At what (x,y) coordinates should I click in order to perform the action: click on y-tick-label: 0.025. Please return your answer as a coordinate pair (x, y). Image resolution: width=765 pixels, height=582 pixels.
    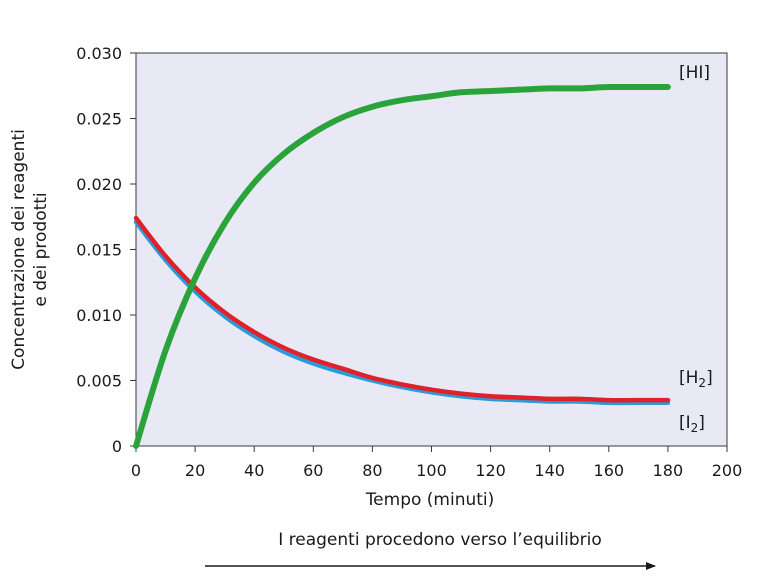
    Looking at the image, I should click on (99, 119).